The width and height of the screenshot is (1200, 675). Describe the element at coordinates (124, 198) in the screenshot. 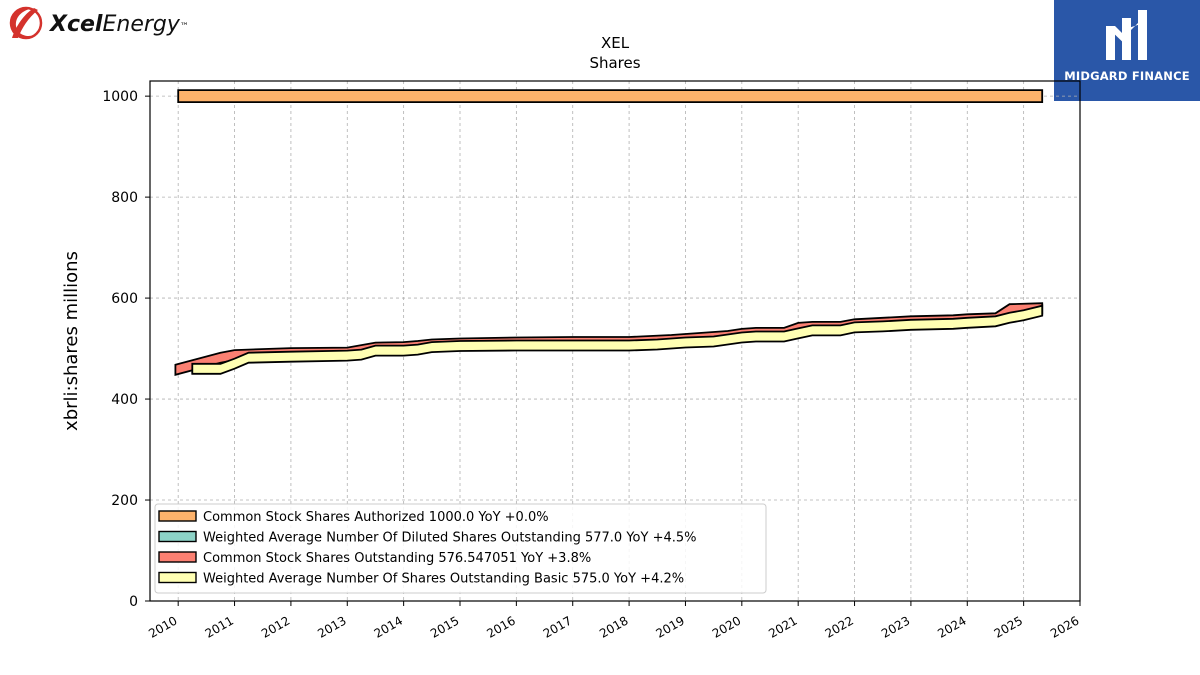

I see `y-tick-label: 800` at that location.